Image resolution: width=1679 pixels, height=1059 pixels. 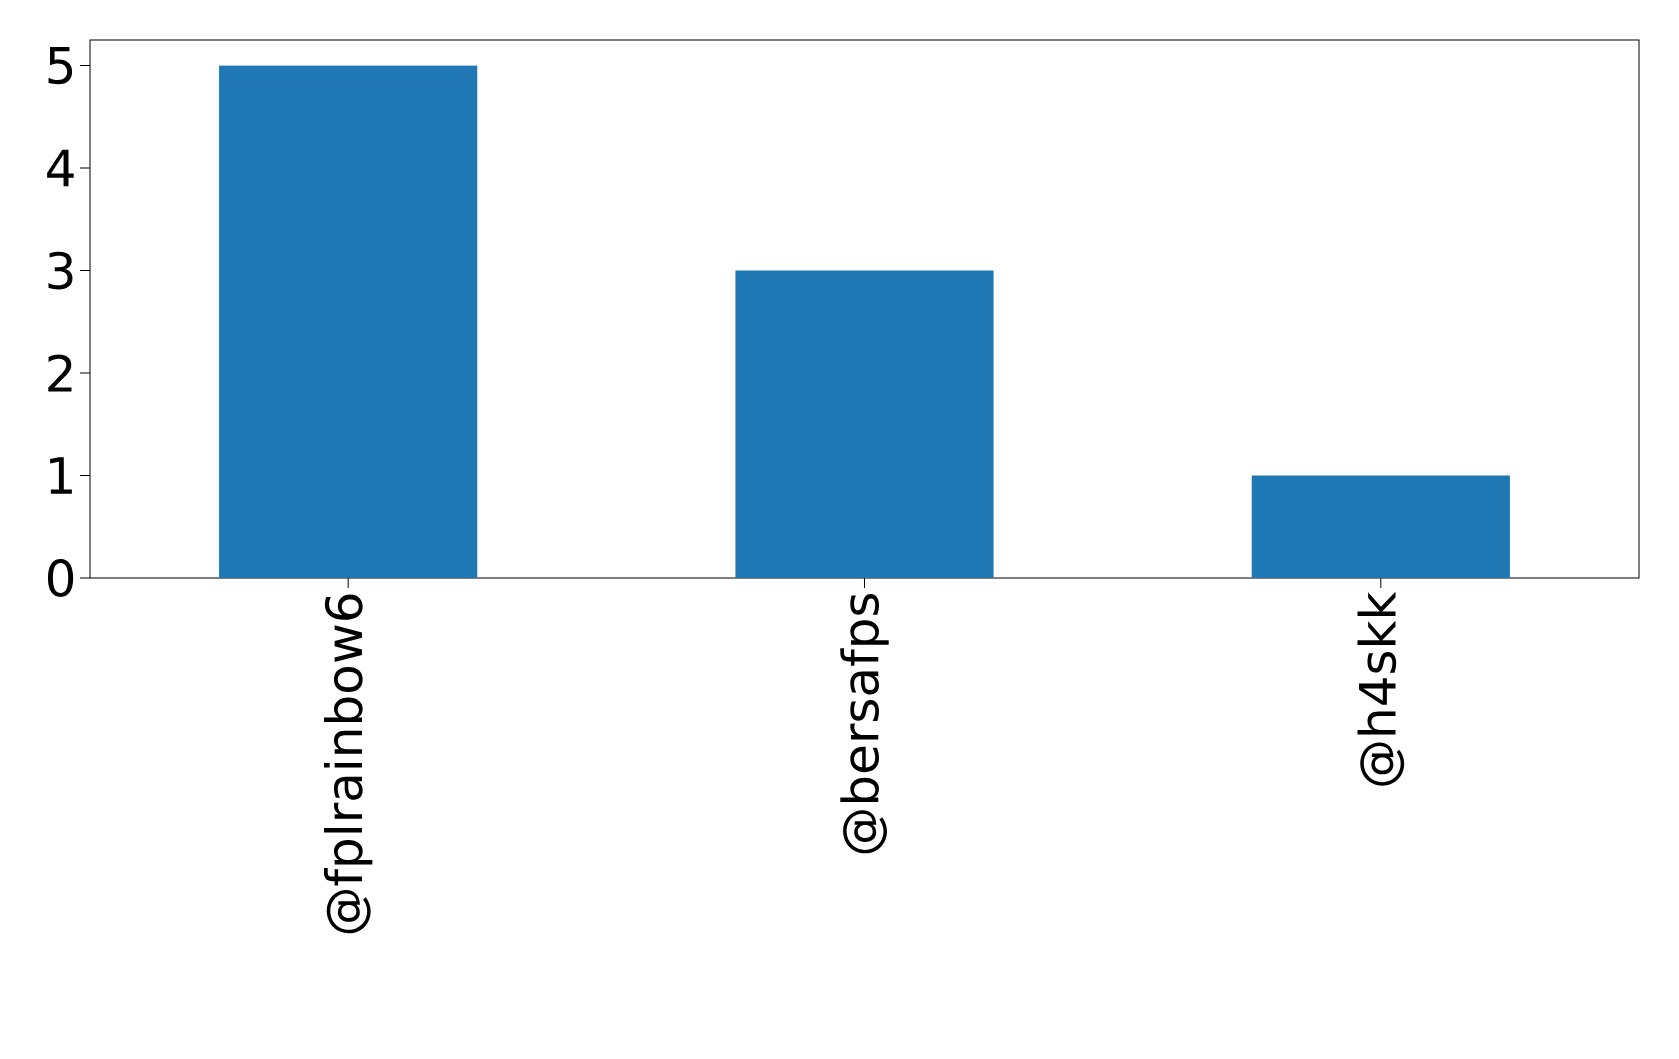 What do you see at coordinates (60, 270) in the screenshot?
I see `y-tick-label: 3` at bounding box center [60, 270].